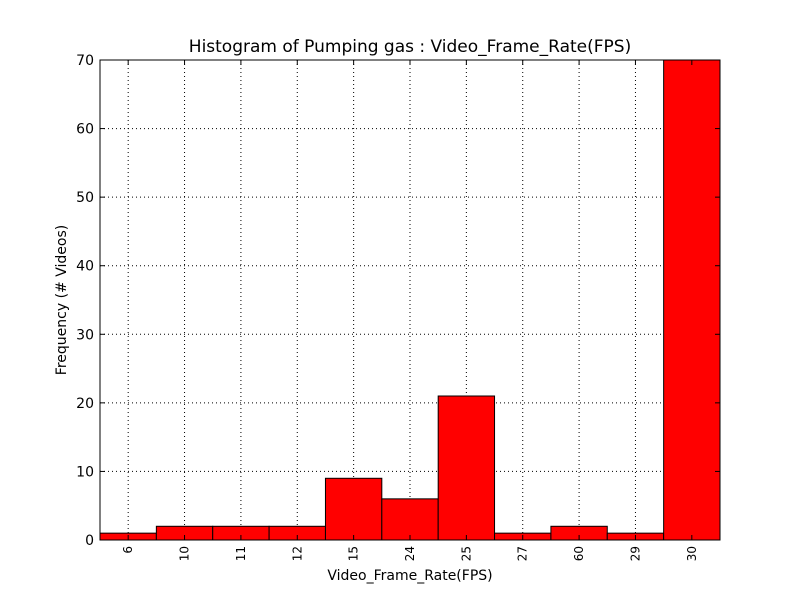  I want to click on x-axis-label: Video_Frame_Rate(FPS), so click(409, 576).